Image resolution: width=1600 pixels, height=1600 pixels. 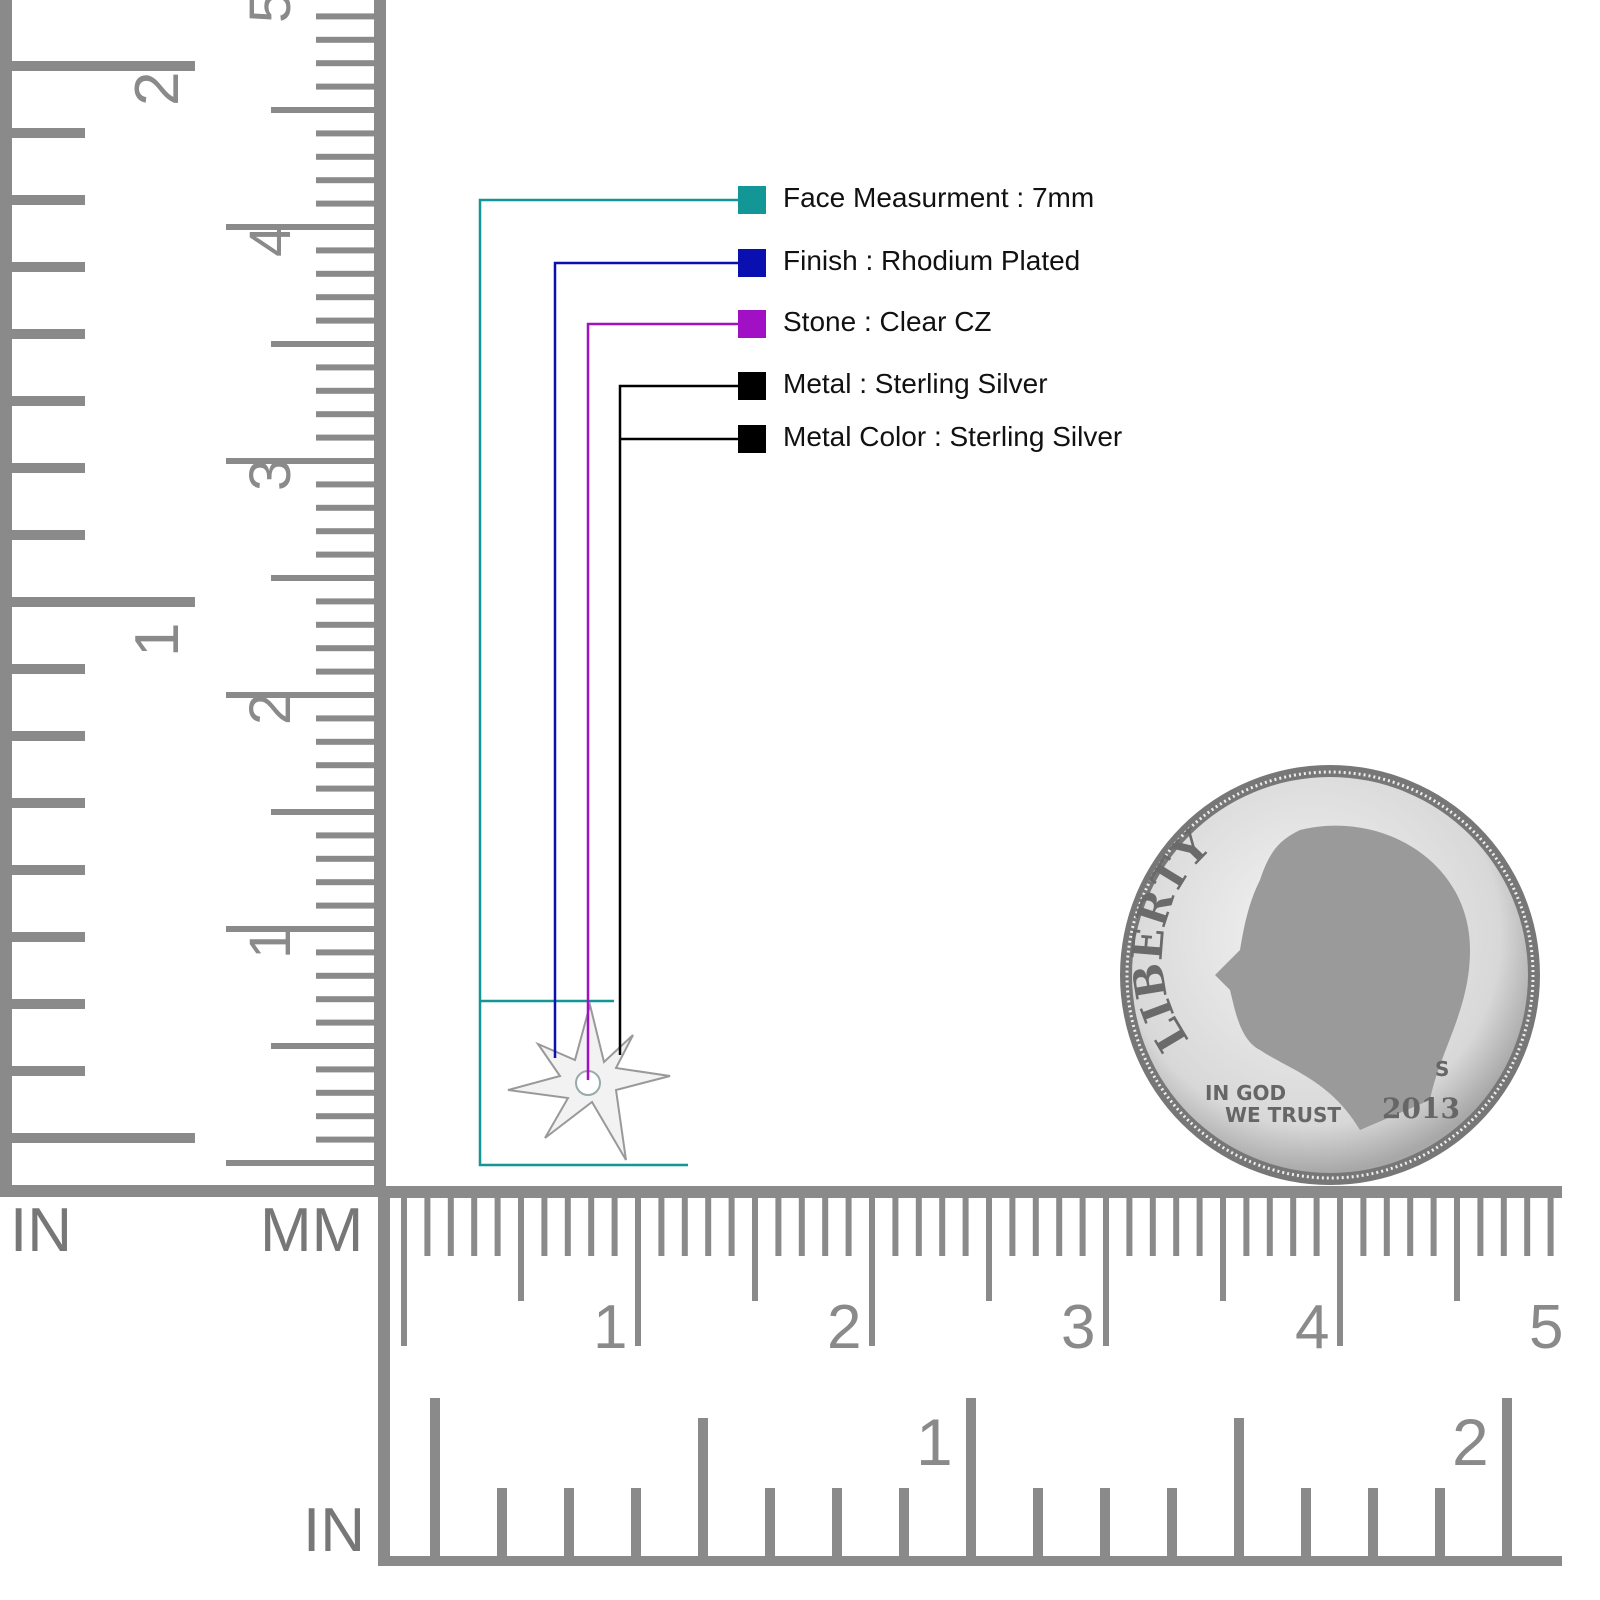 I want to click on bottom-ruler-bottom-edge, so click(x=971, y=1561).